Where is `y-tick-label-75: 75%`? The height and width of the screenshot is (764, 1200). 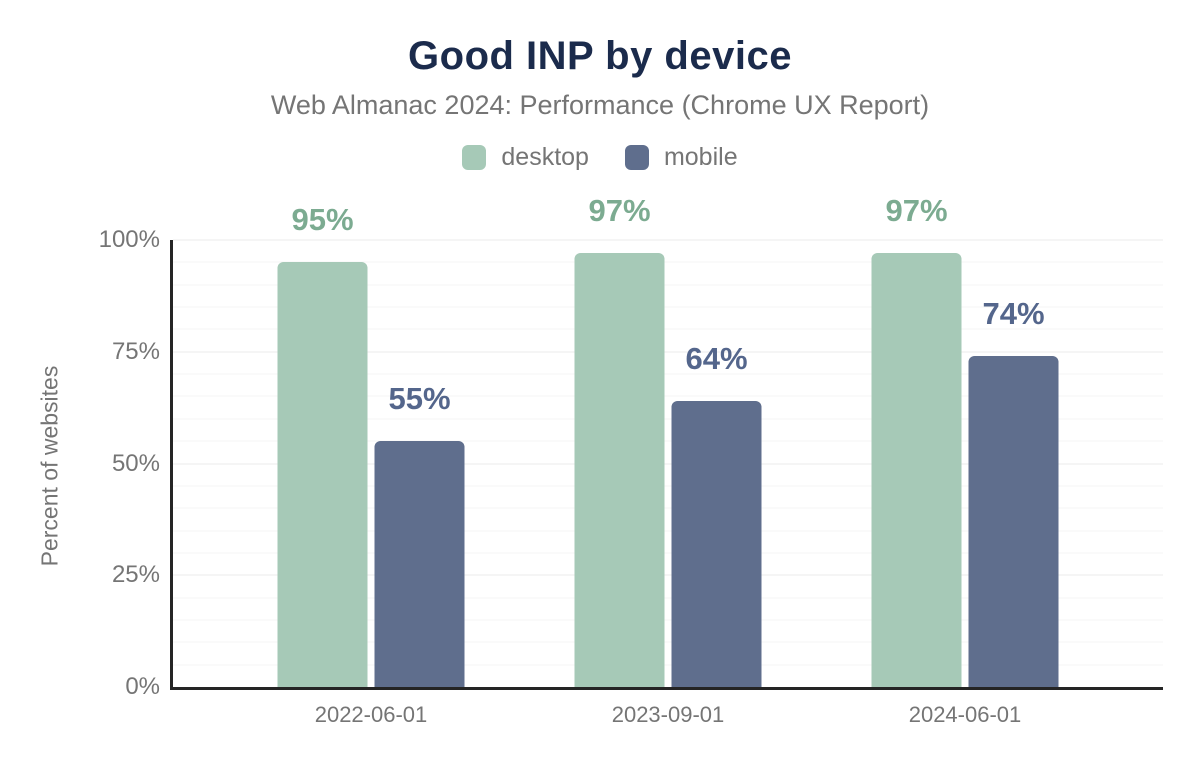 y-tick-label-75: 75% is located at coordinates (135, 351).